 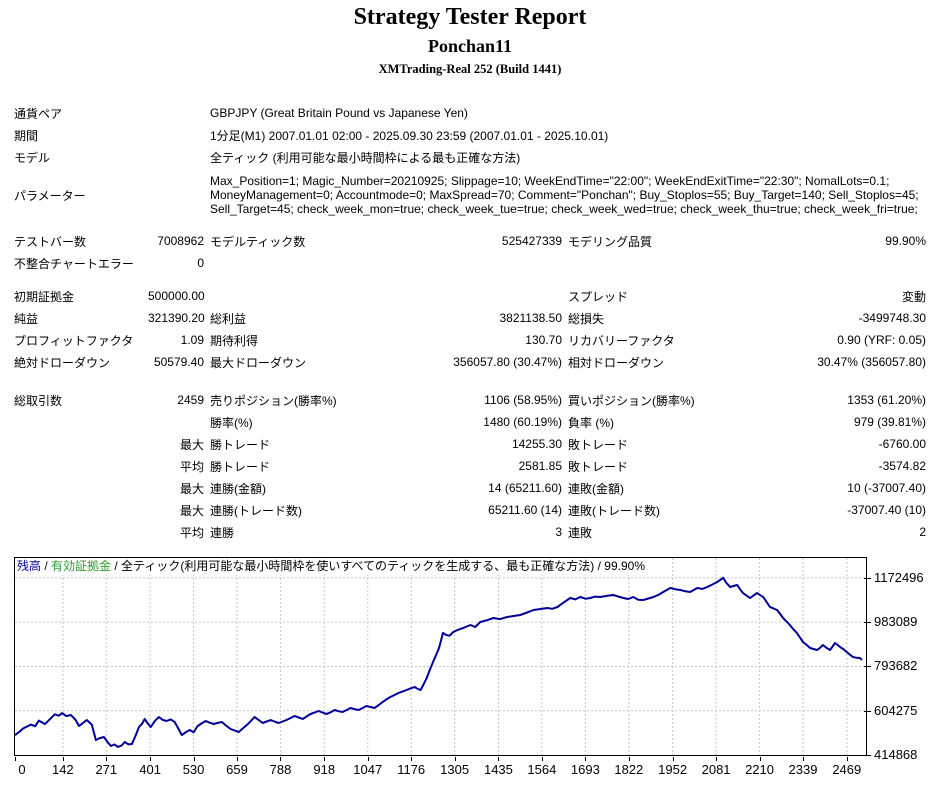 I want to click on row-label: 絶対ドローダウン, so click(x=62, y=362).